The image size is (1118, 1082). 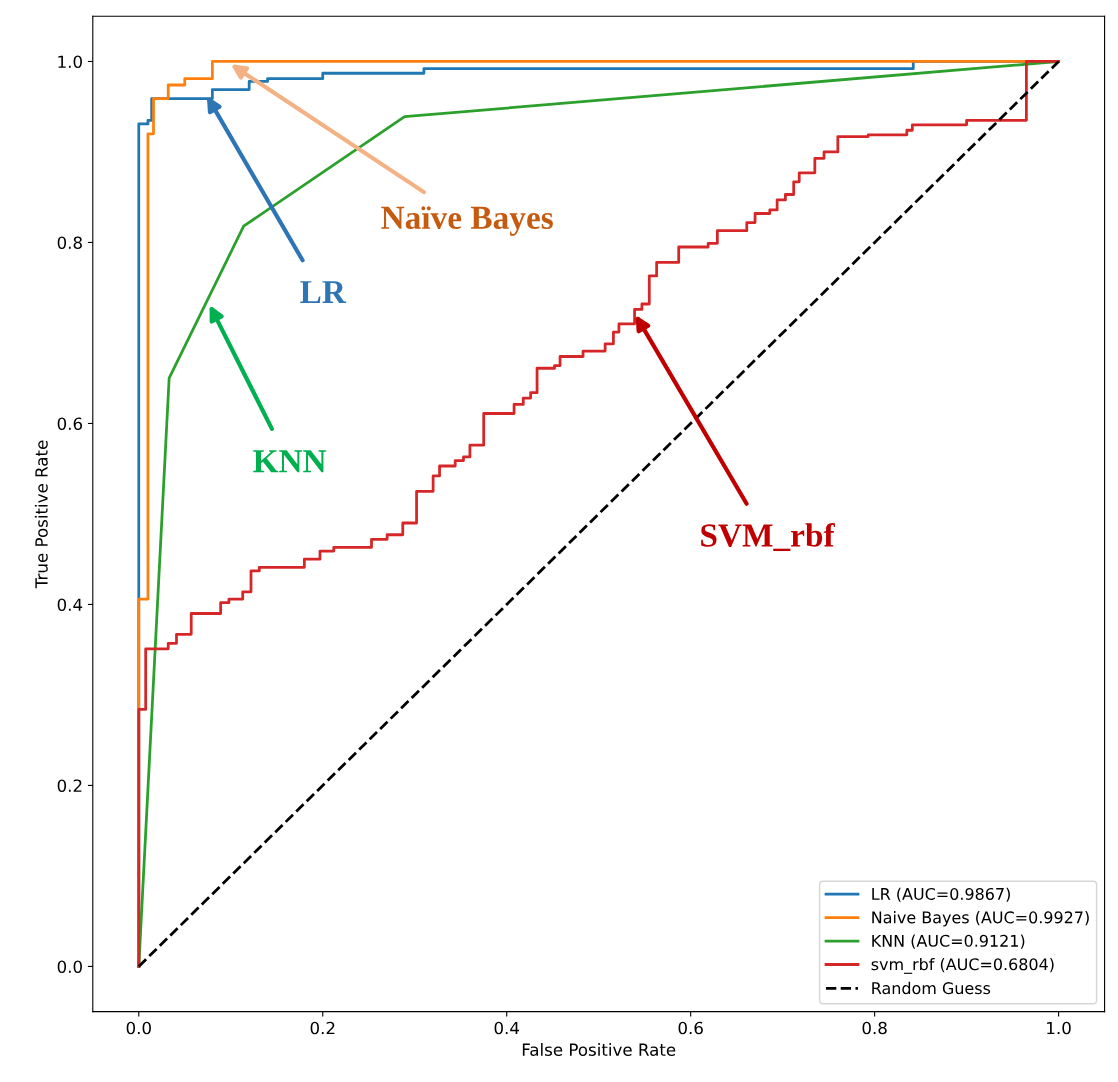 What do you see at coordinates (599, 1049) in the screenshot?
I see `x-axis-title: False Positive Rate` at bounding box center [599, 1049].